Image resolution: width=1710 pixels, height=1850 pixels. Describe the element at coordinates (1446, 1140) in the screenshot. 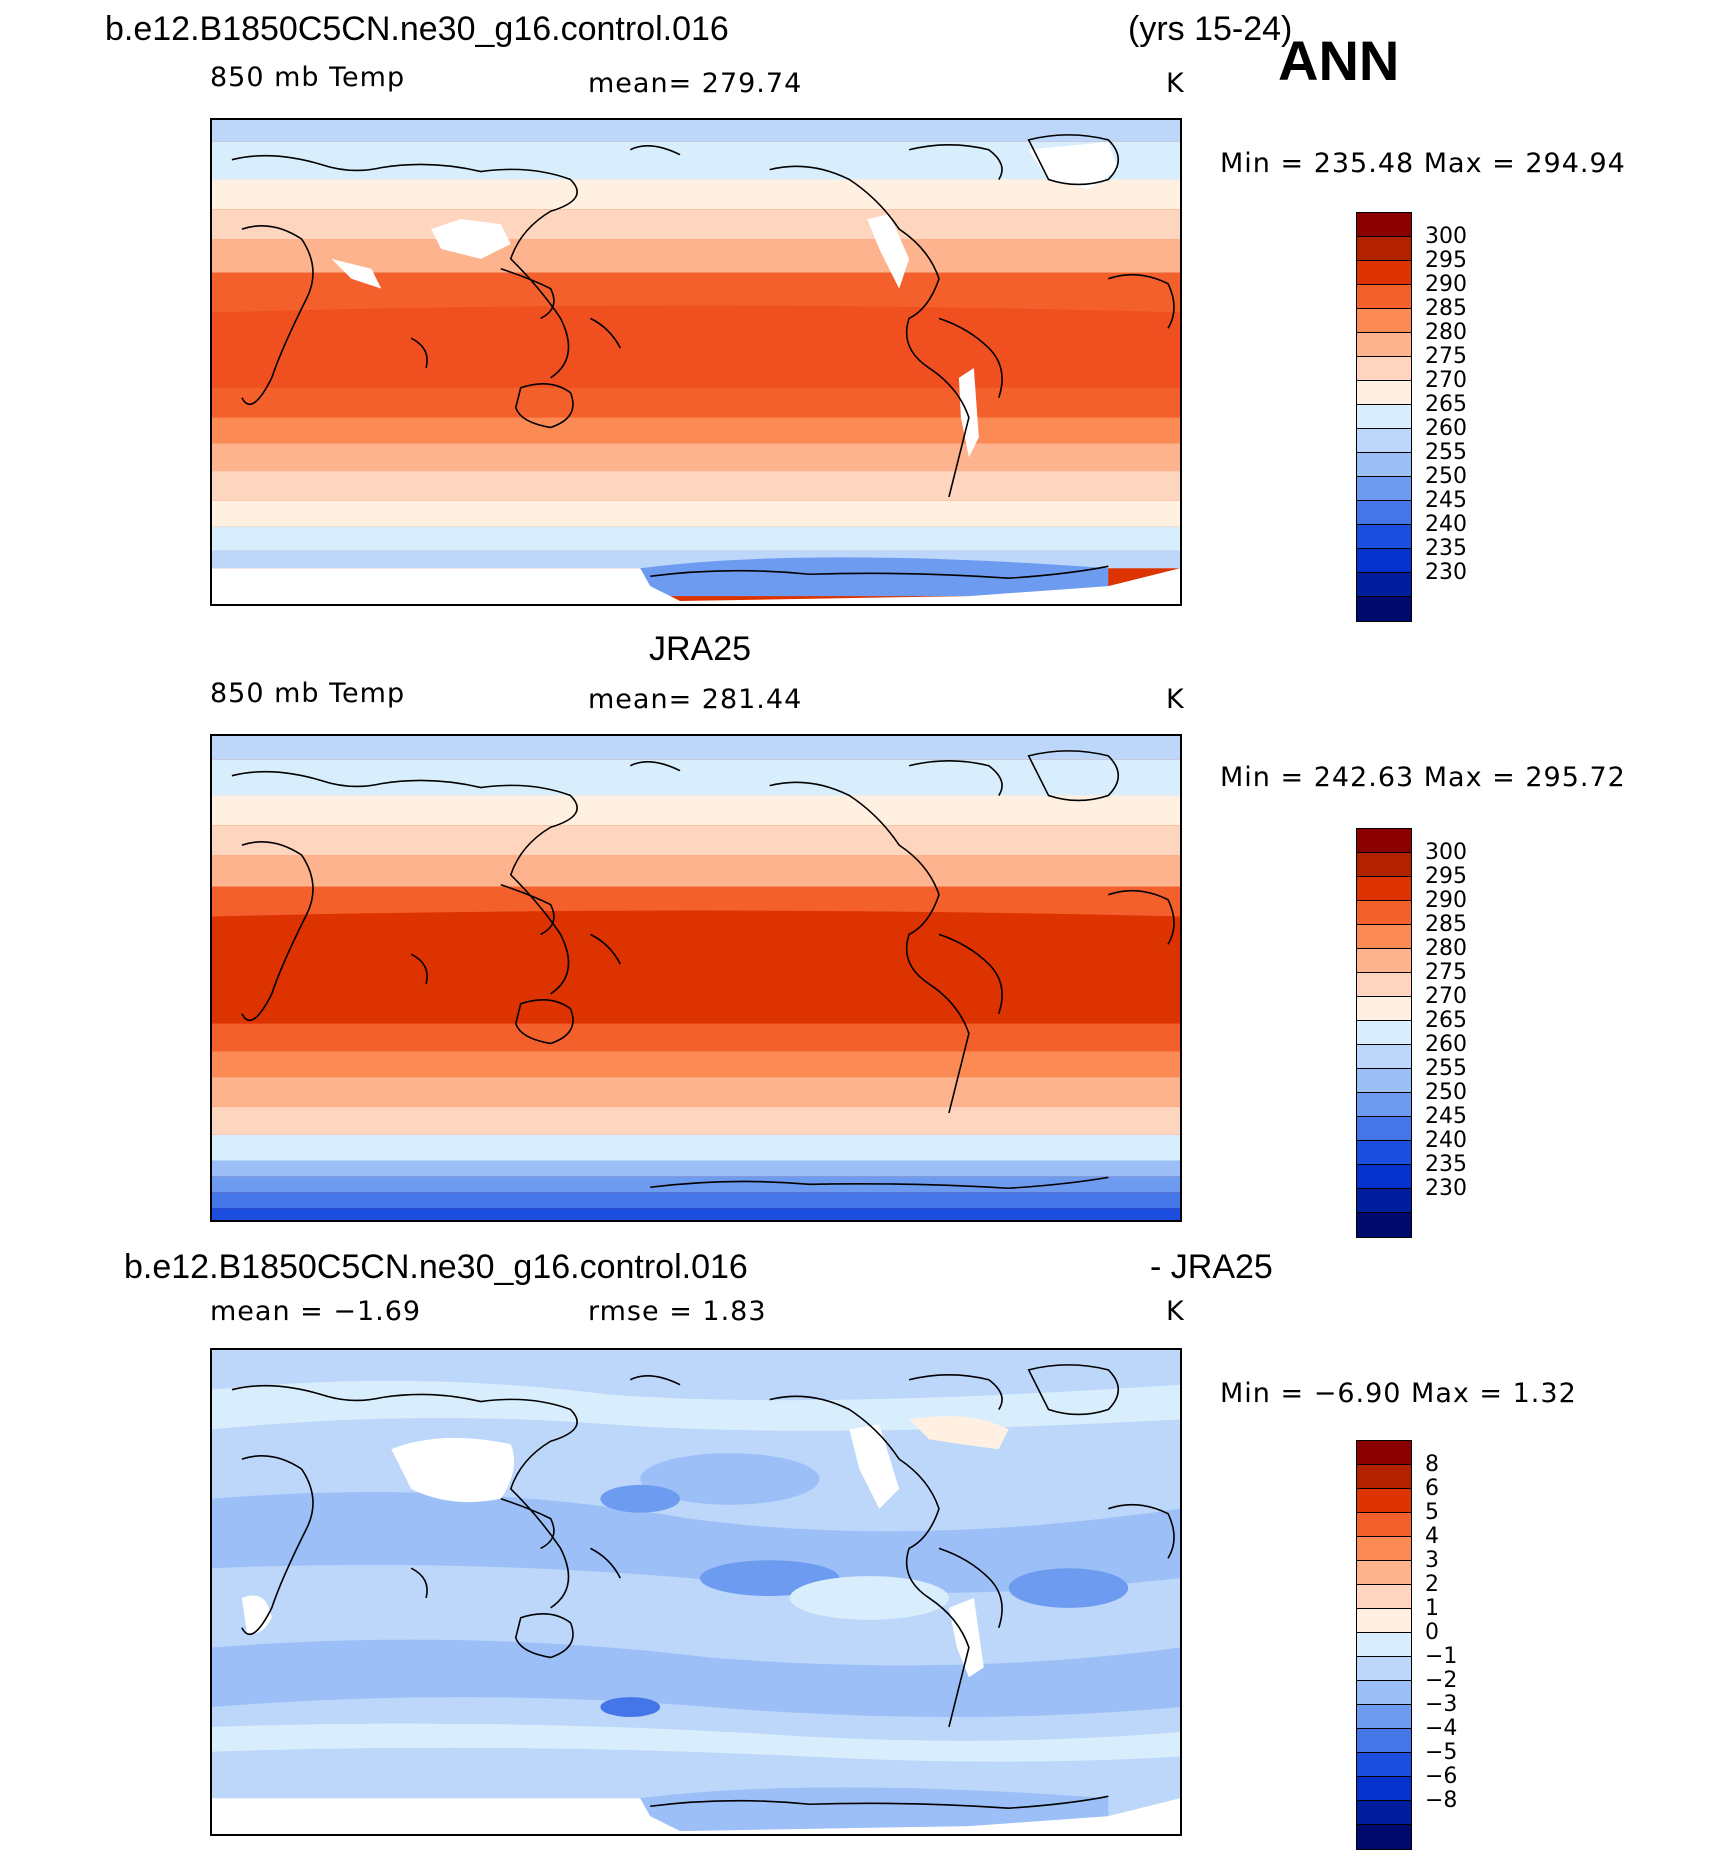

I see `panel2-tick: 240` at that location.